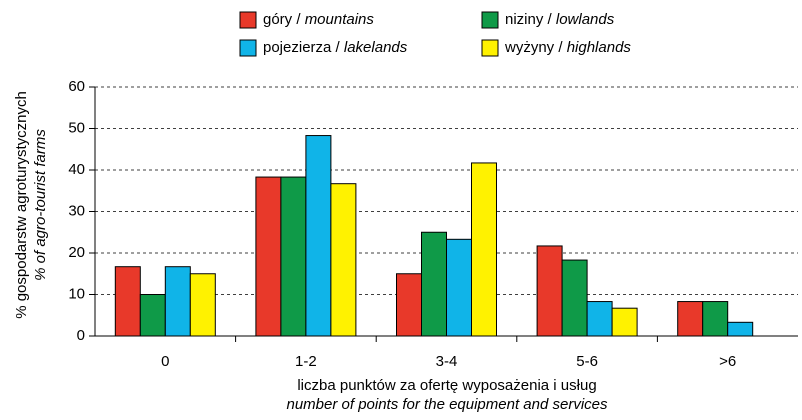 This screenshot has width=802, height=420. What do you see at coordinates (599, 47) in the screenshot?
I see `legend-label-part: highlands` at bounding box center [599, 47].